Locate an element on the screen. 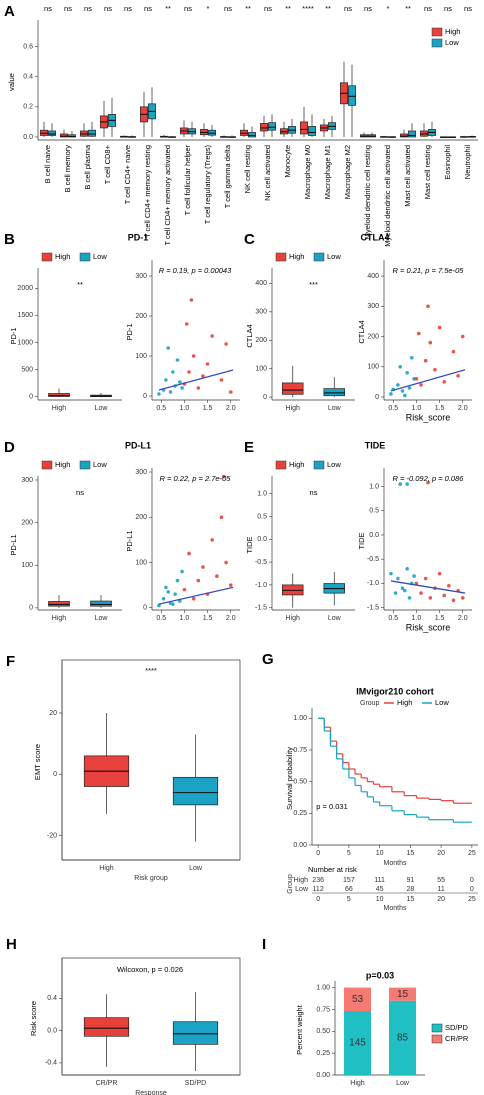  segment-label: 145 is located at coordinates (357, 1043).